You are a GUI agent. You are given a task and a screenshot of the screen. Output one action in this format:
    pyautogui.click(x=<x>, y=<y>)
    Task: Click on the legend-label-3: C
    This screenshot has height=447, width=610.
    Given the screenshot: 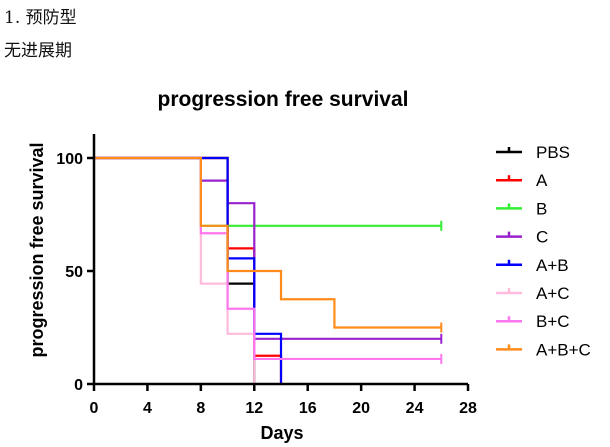 What is the action you would take?
    pyautogui.click(x=542, y=237)
    